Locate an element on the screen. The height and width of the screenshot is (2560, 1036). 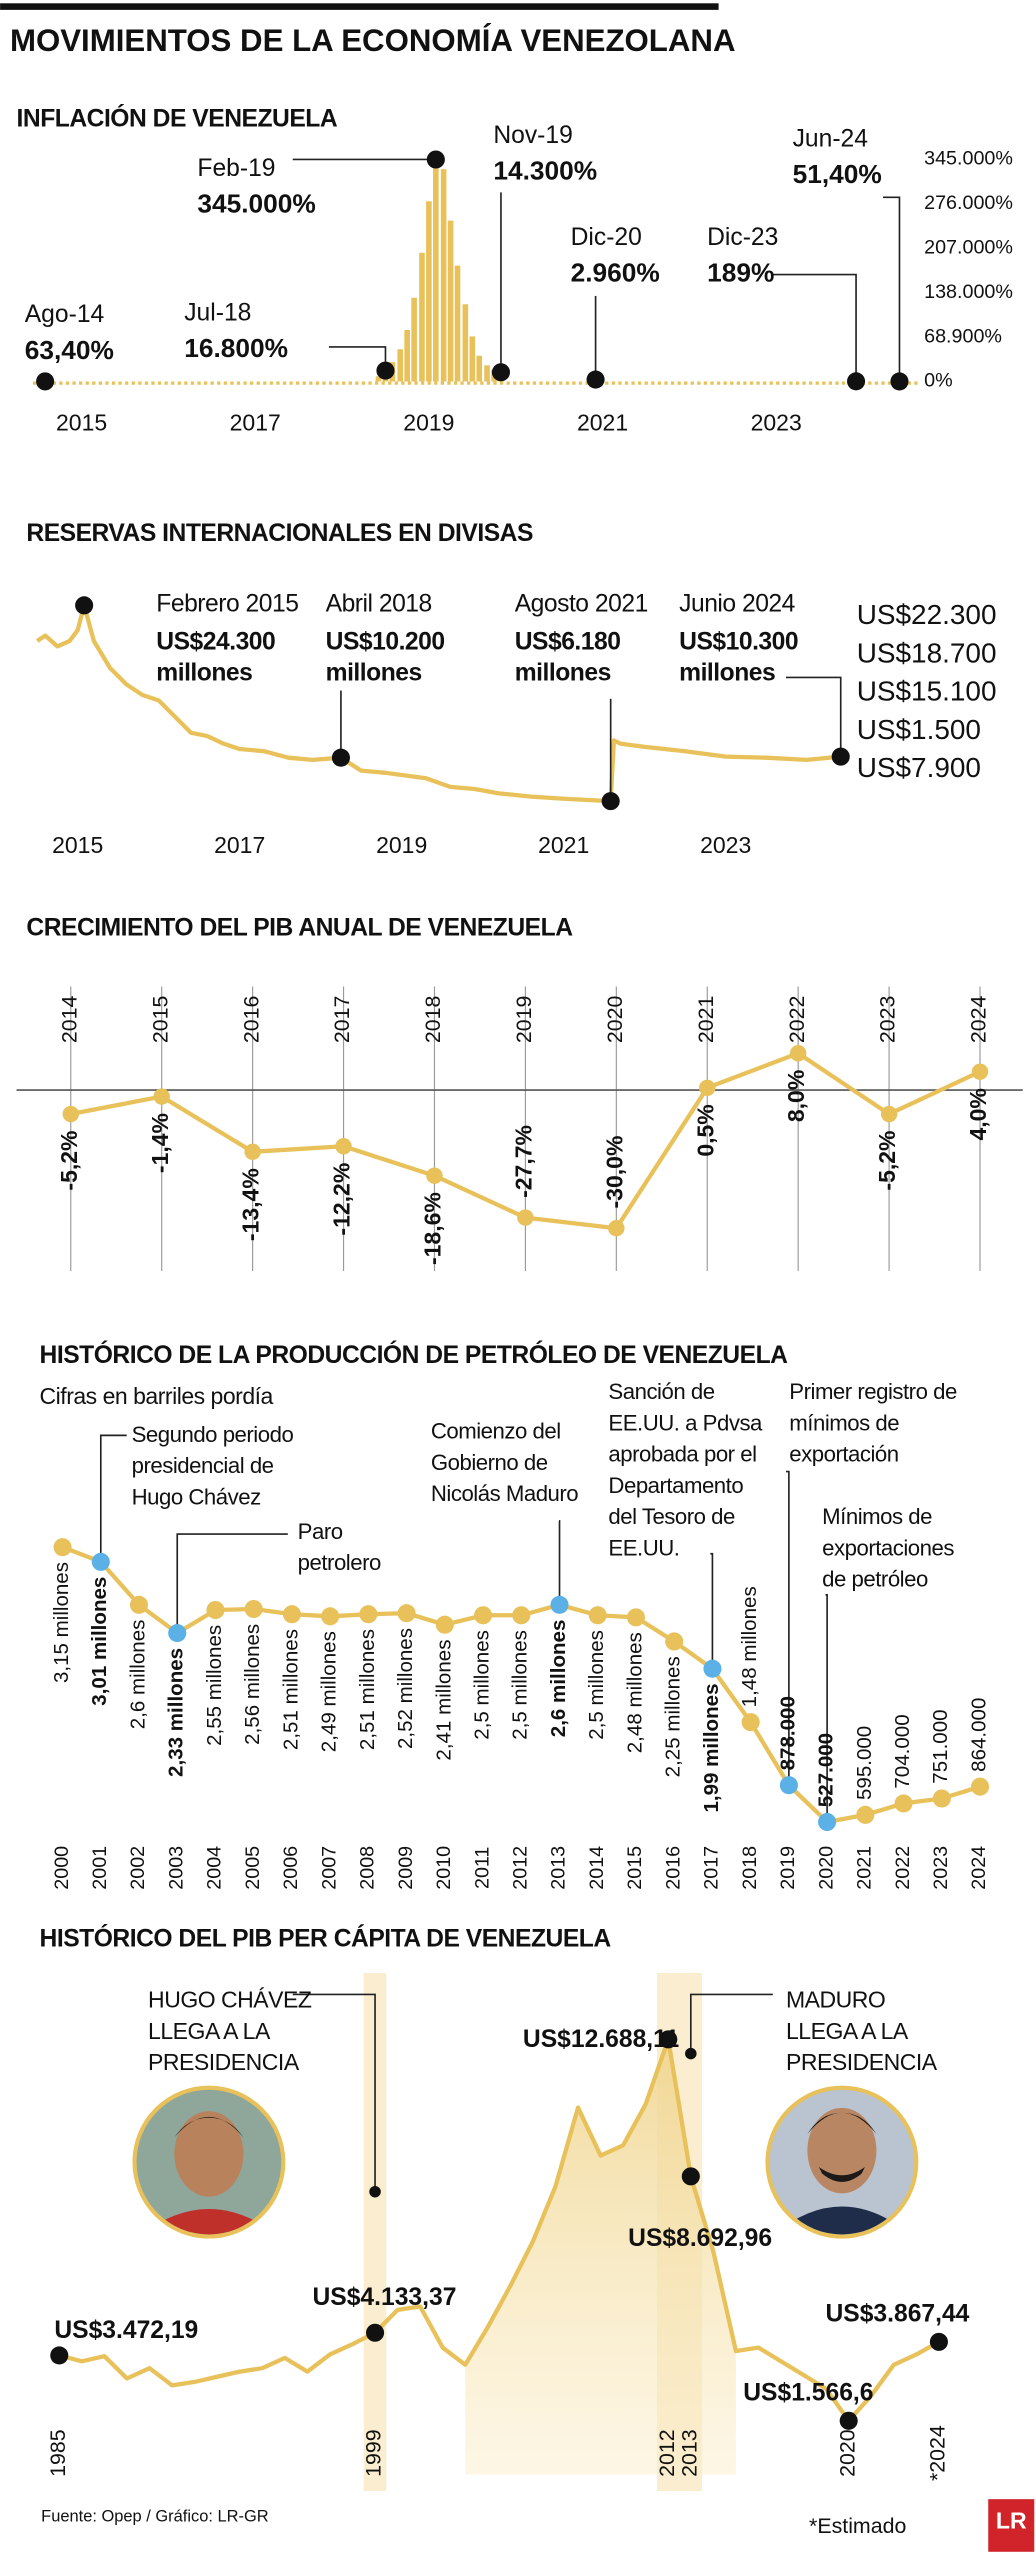
data-label: 2,33 millones is located at coordinates (176, 1712).